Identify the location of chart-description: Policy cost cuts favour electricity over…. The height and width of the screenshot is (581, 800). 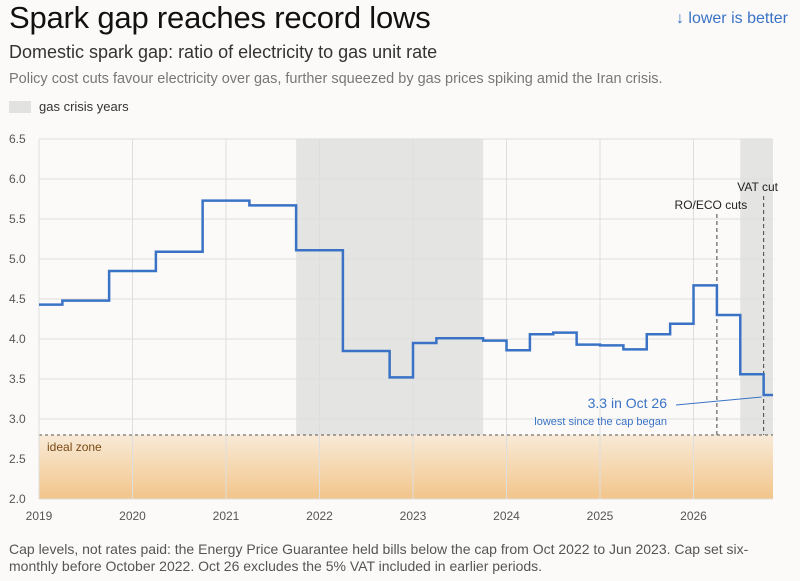
(336, 79).